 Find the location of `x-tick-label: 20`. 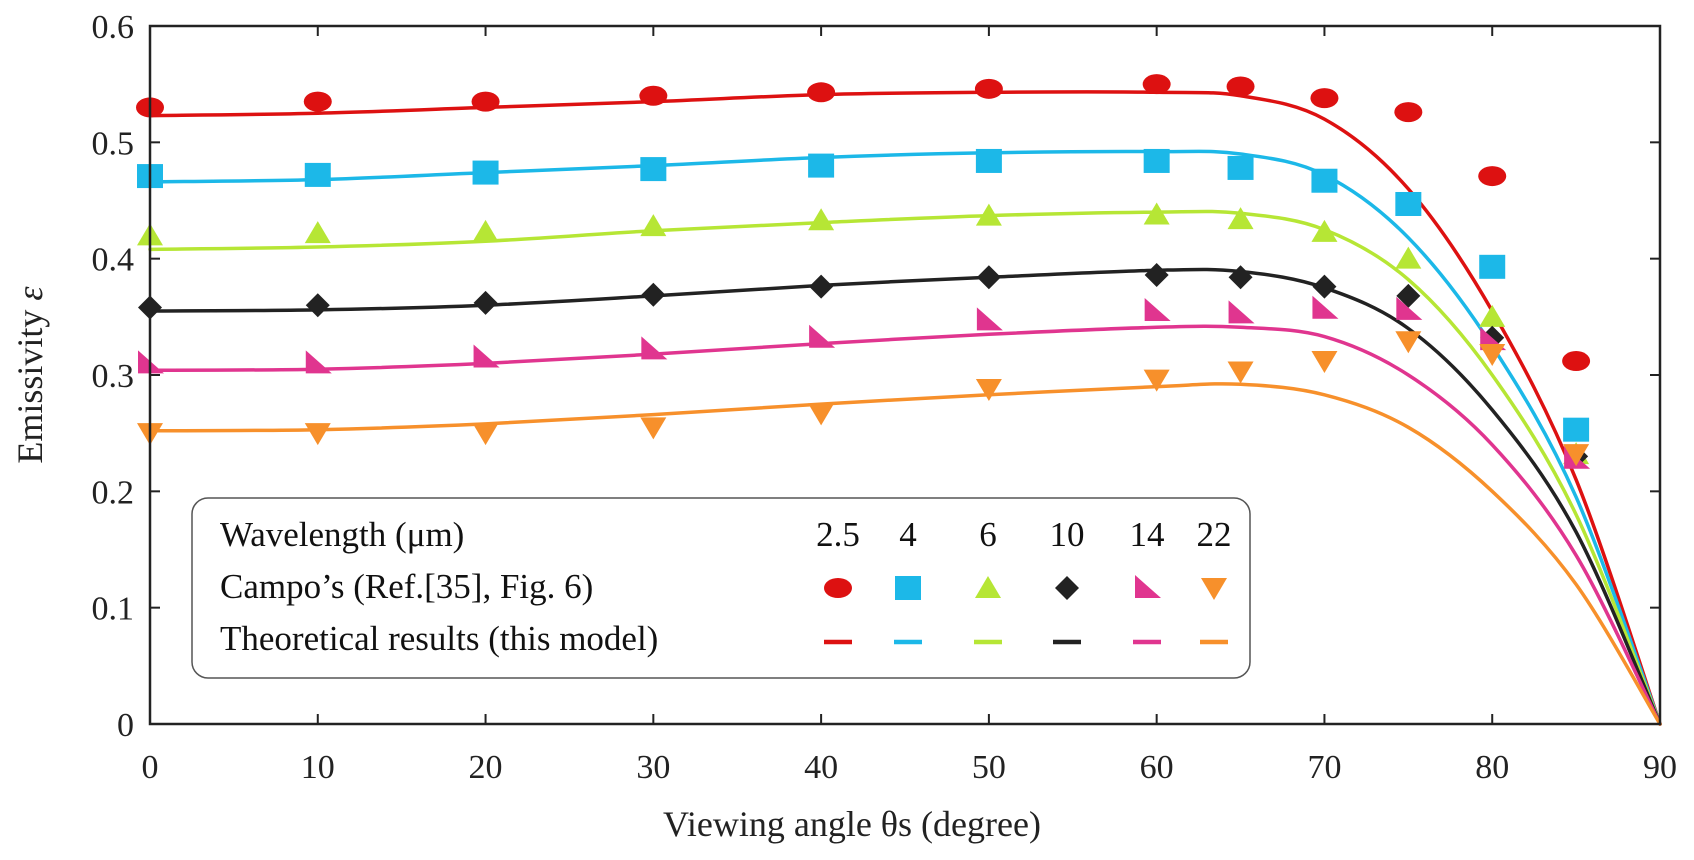

x-tick-label: 20 is located at coordinates (486, 767).